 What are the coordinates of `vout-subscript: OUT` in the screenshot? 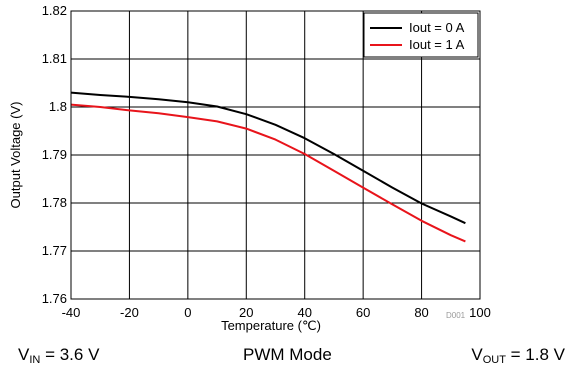 It's located at (494, 360).